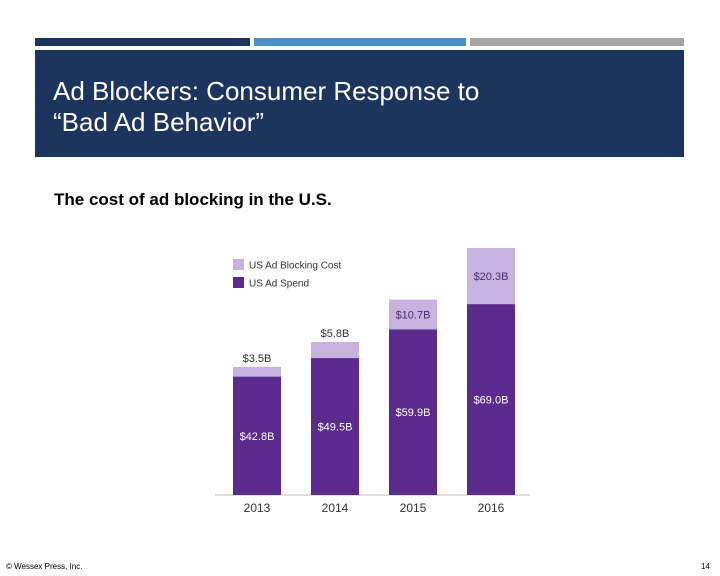 The image size is (720, 576). What do you see at coordinates (266, 91) in the screenshot?
I see `slide-title-line-1: Ad Blockers: Consumer Response to` at bounding box center [266, 91].